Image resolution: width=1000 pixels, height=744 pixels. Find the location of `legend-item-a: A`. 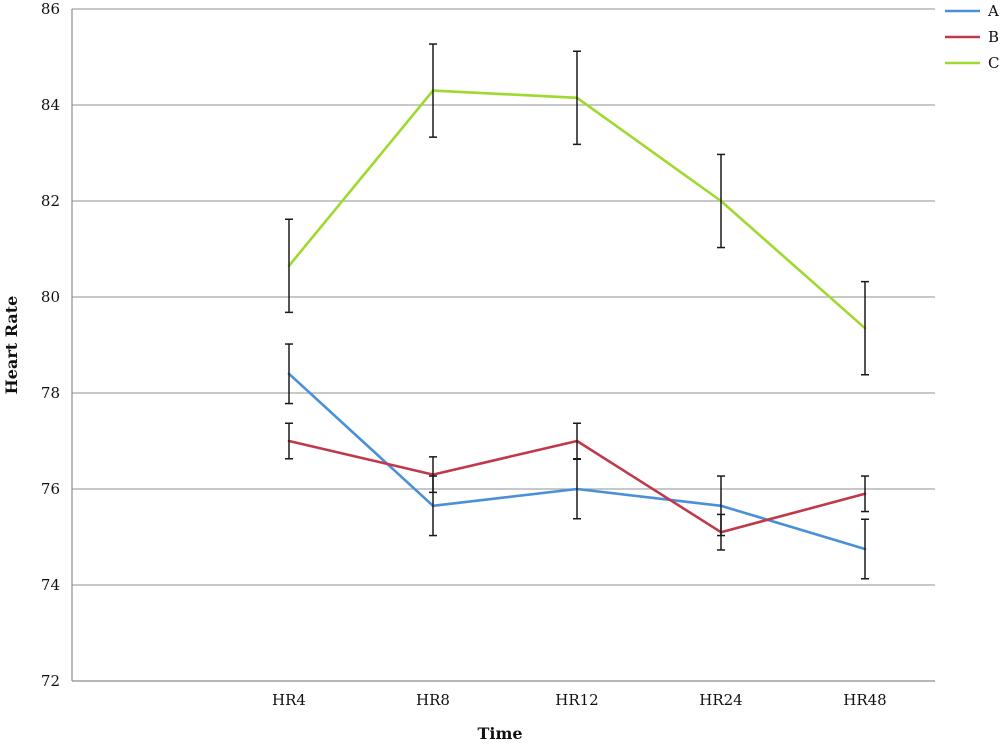

legend-item-a: A is located at coordinates (972, 11).